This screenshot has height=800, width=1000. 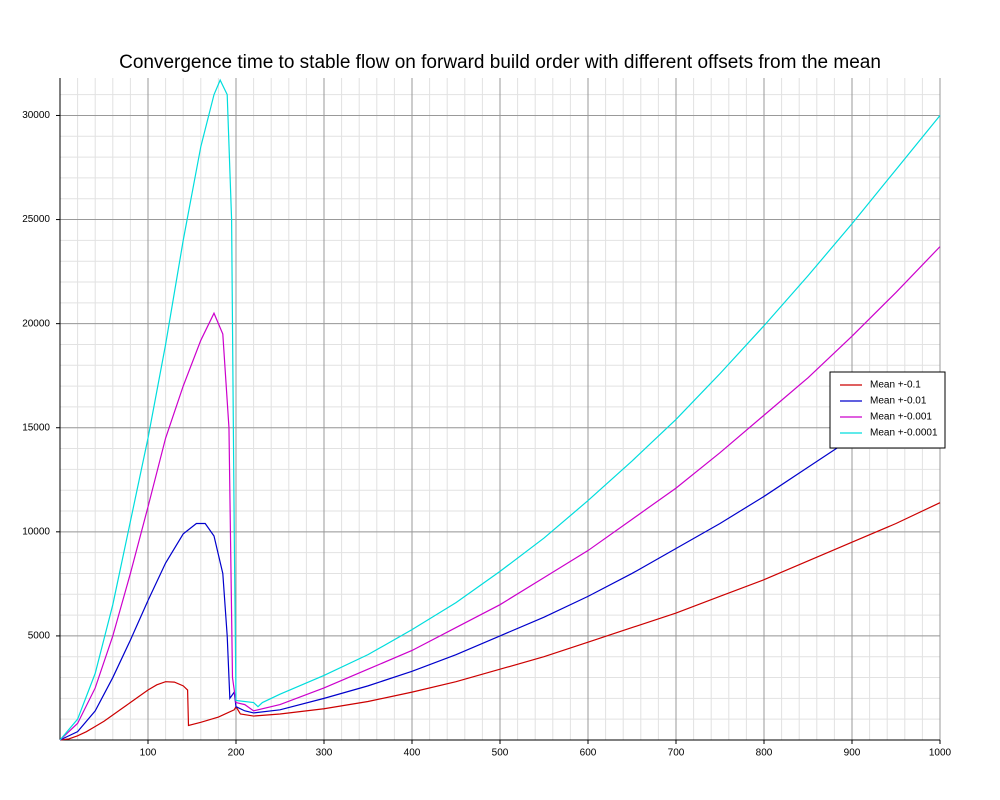 What do you see at coordinates (904, 433) in the screenshot?
I see `legend-label: Mean +-0.0001` at bounding box center [904, 433].